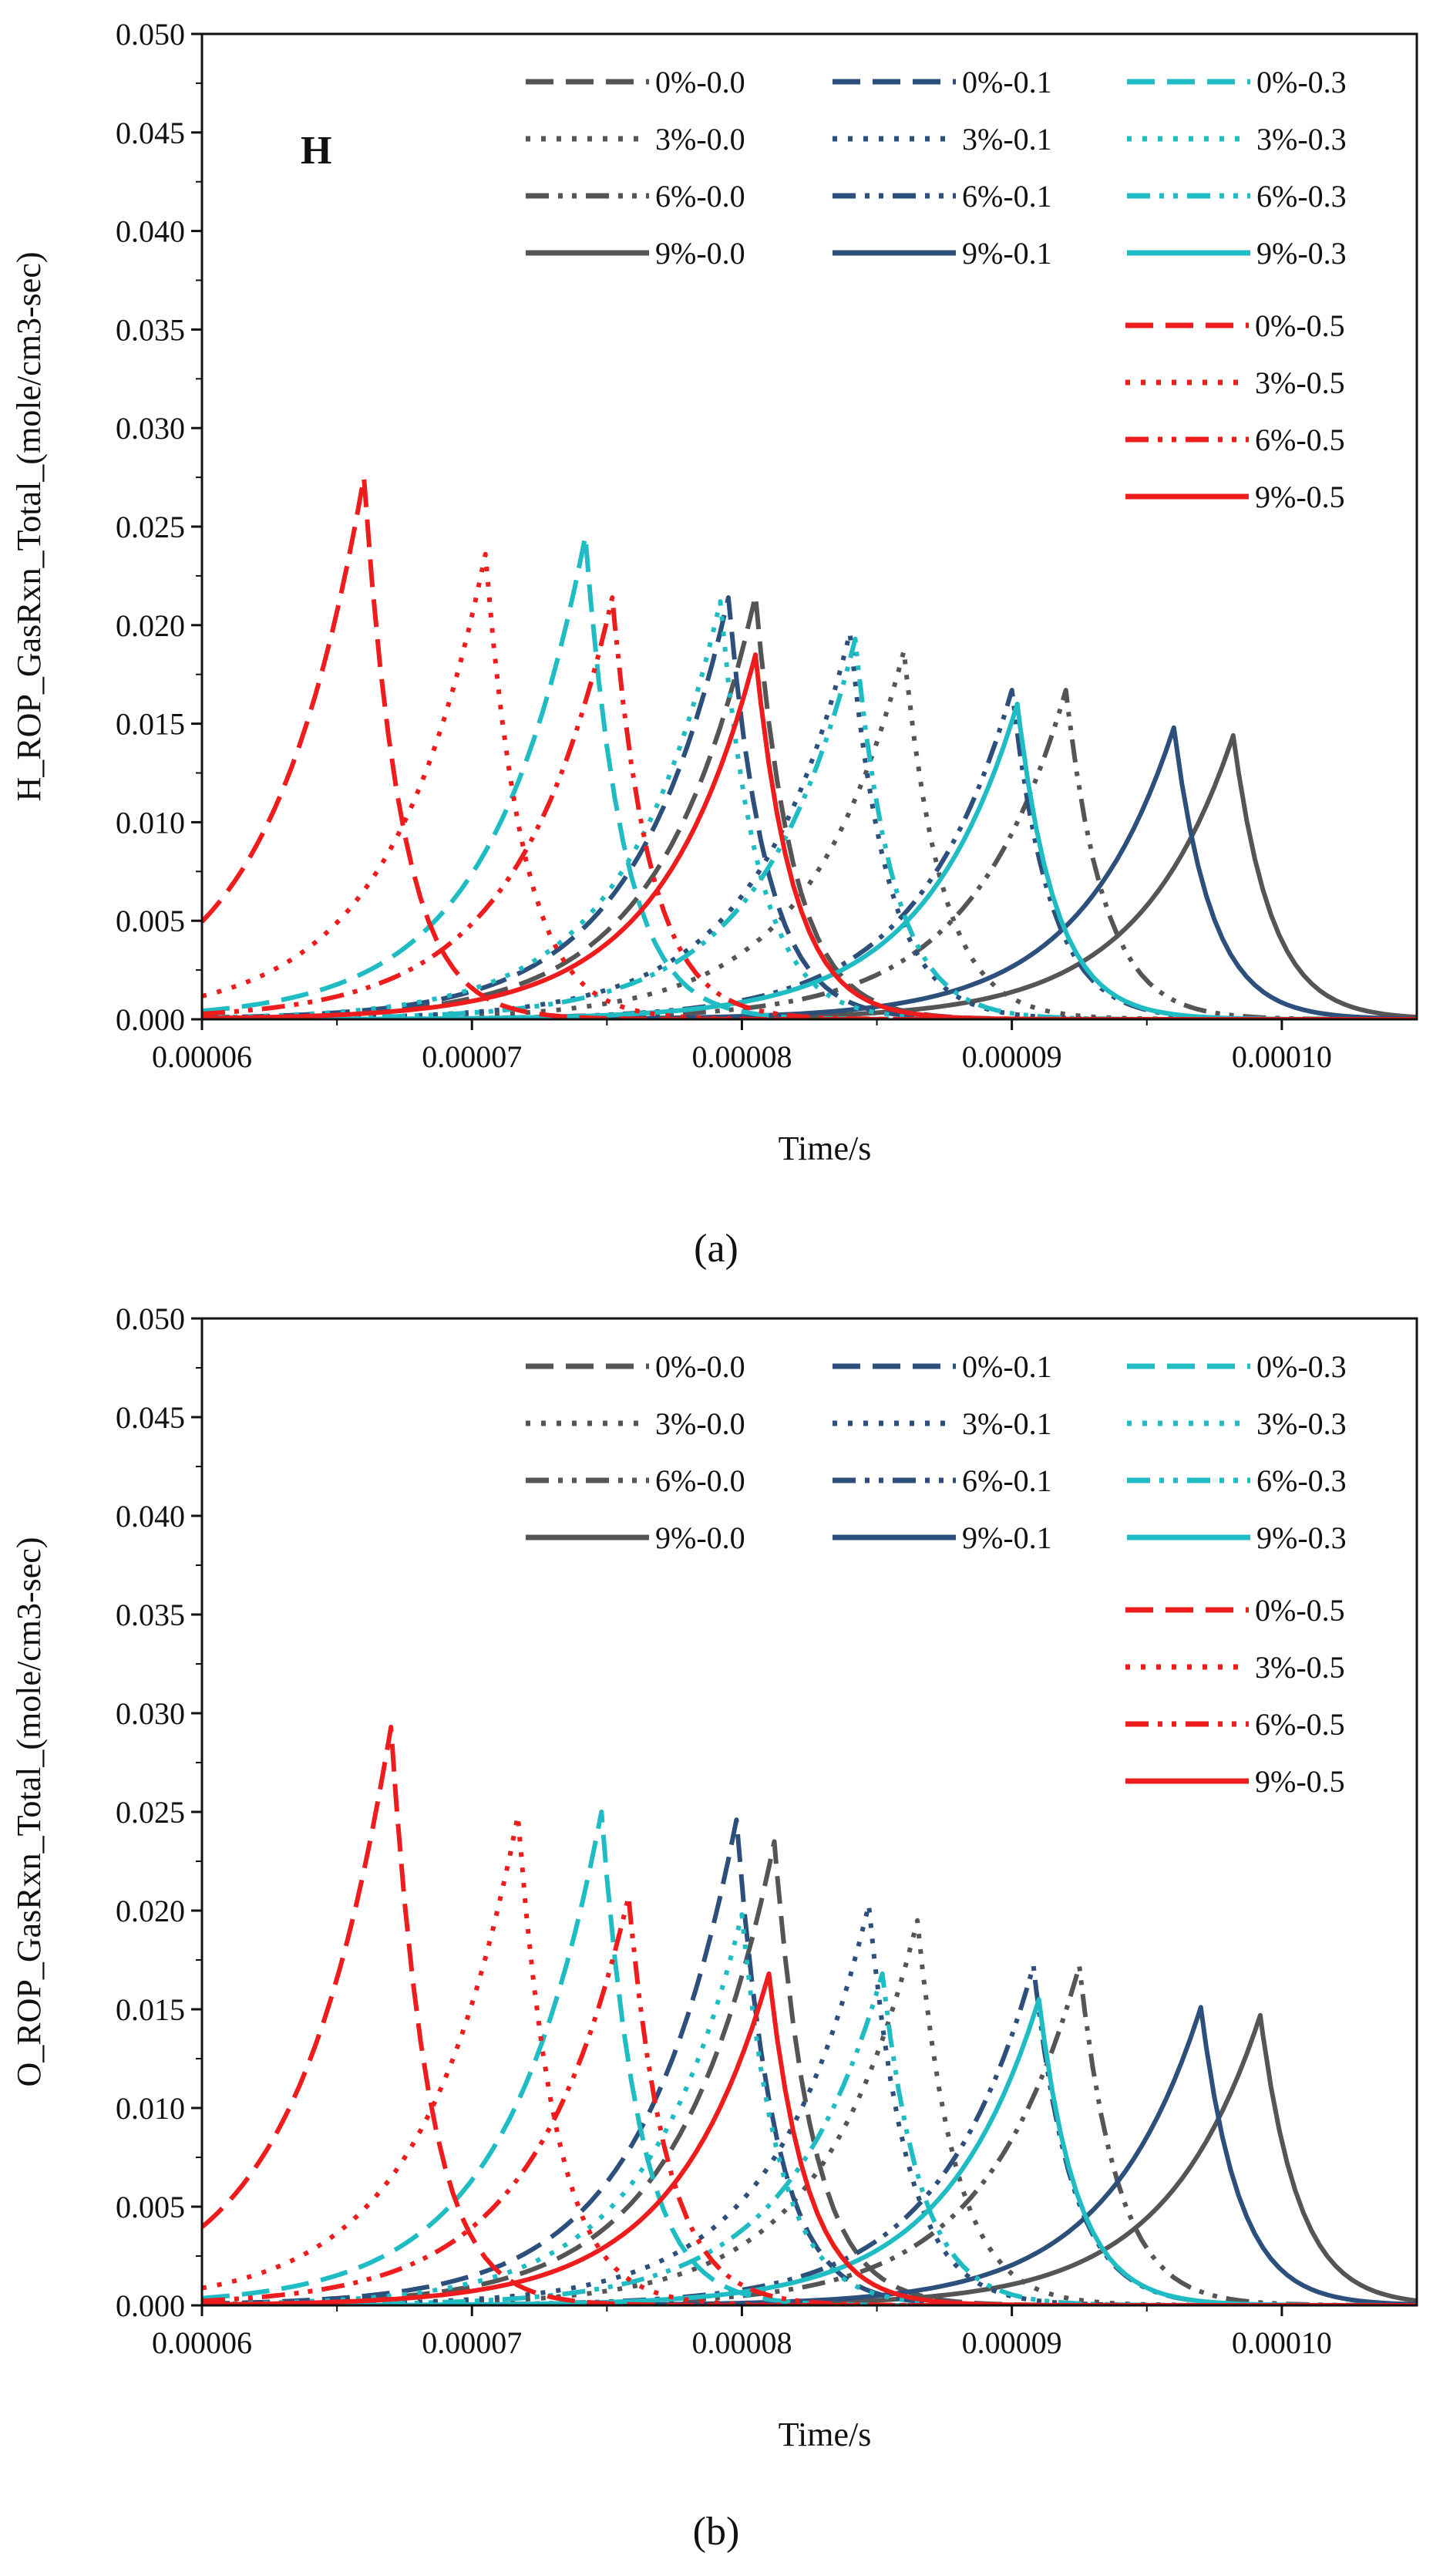 This screenshot has height=2576, width=1433. Describe the element at coordinates (943, 196) in the screenshot. I see `legend-item: 6%-0.1` at that location.